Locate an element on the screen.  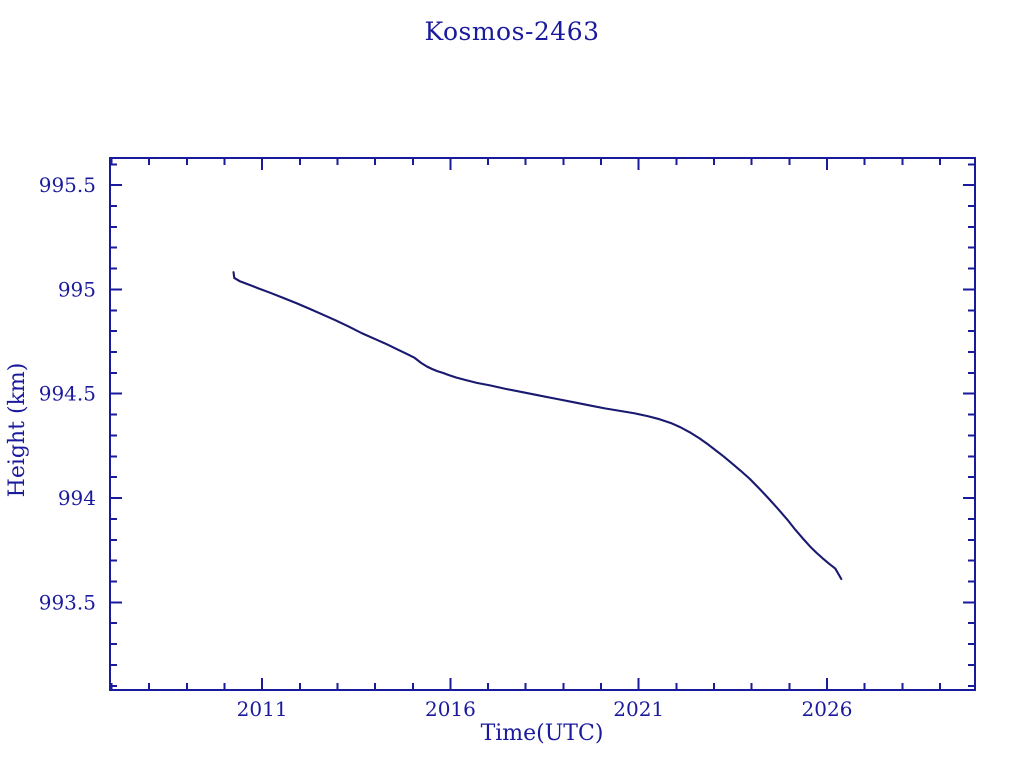
x-axis-tick-labels: 2011 2016 2021 2026 is located at coordinates (545, 709).